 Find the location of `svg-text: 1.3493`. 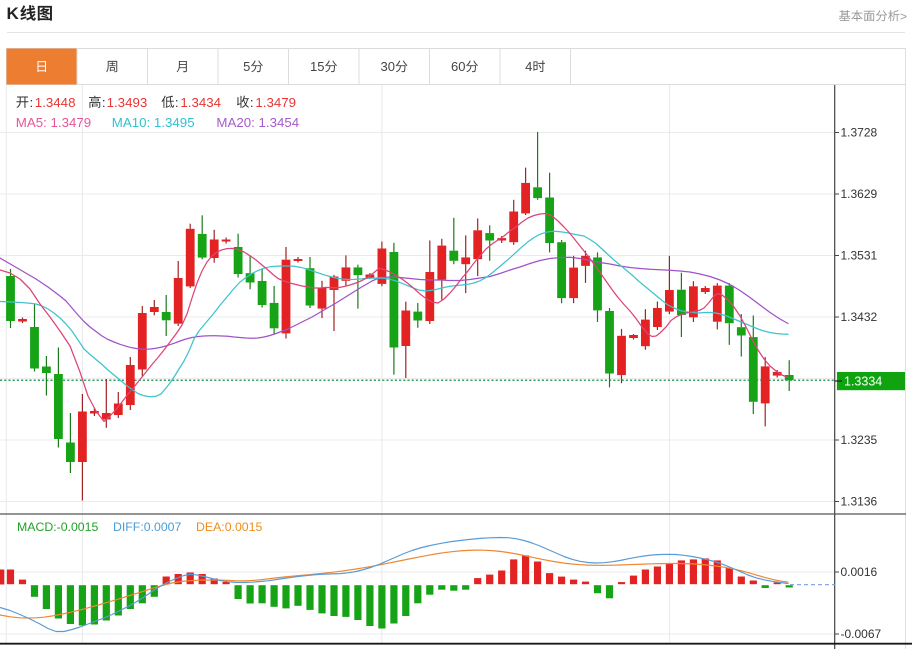

svg-text: 1.3493 is located at coordinates (127, 102).